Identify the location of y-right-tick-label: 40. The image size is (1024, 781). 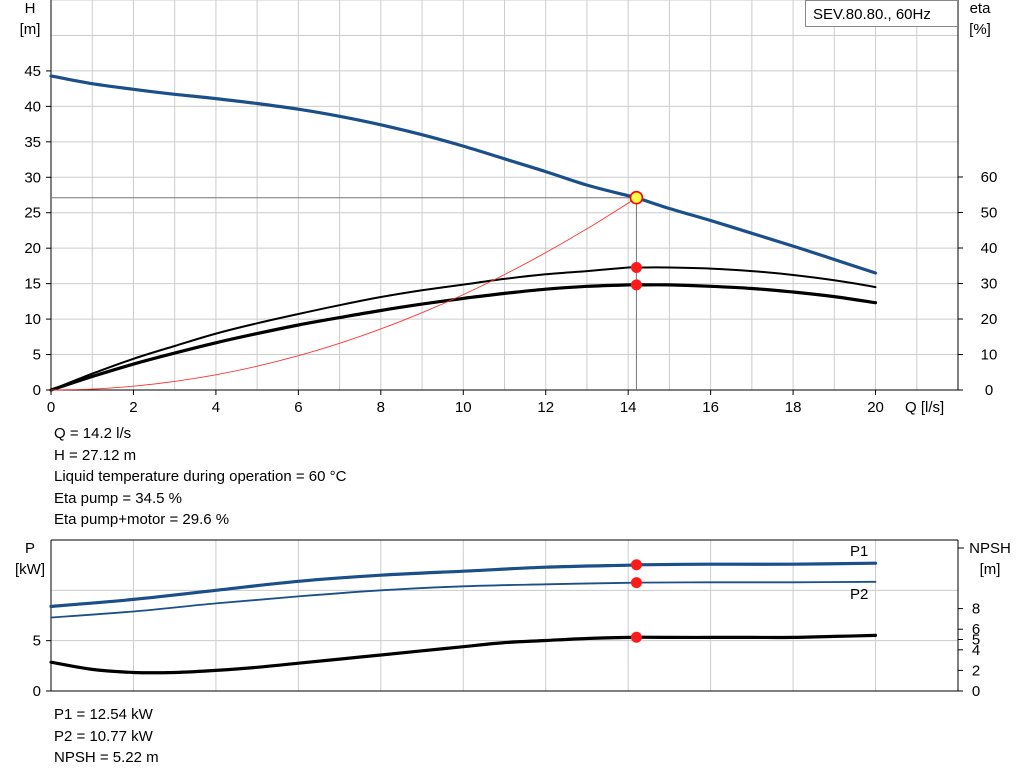
(989, 248).